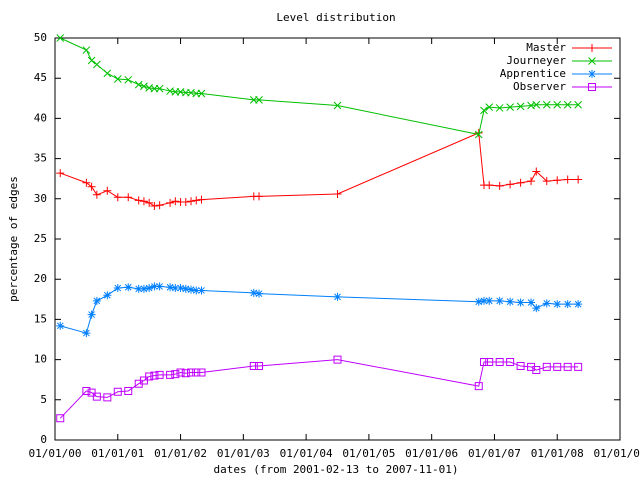 The image size is (640, 480). I want to click on x-tick-label: 01/01/02, so click(180, 453).